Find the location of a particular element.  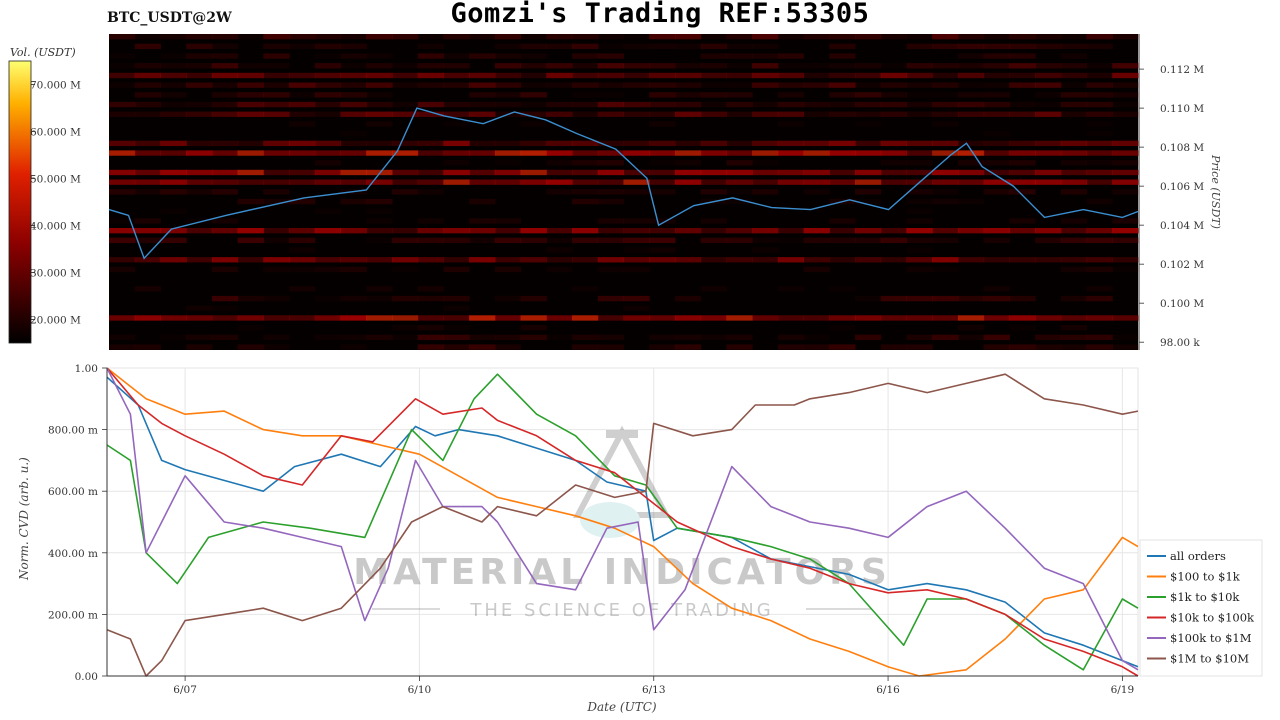

legend-label: $10k to $100k is located at coordinates (1212, 618).